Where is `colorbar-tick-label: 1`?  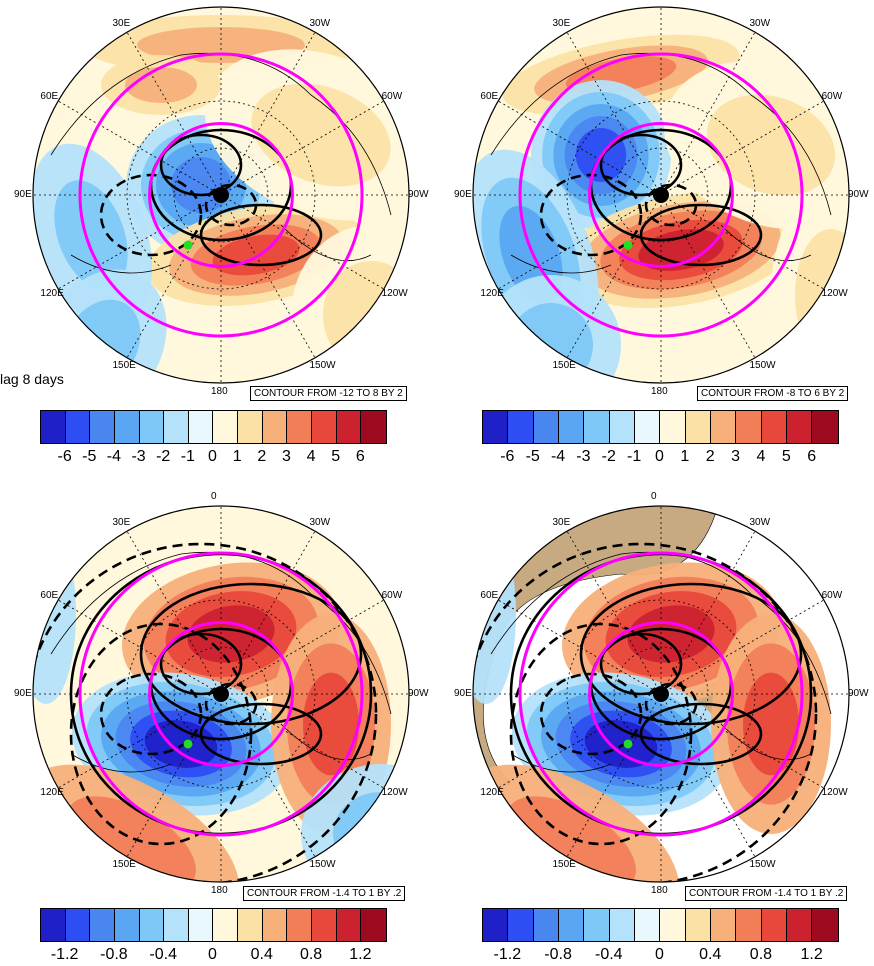 colorbar-tick-label: 1 is located at coordinates (237, 456).